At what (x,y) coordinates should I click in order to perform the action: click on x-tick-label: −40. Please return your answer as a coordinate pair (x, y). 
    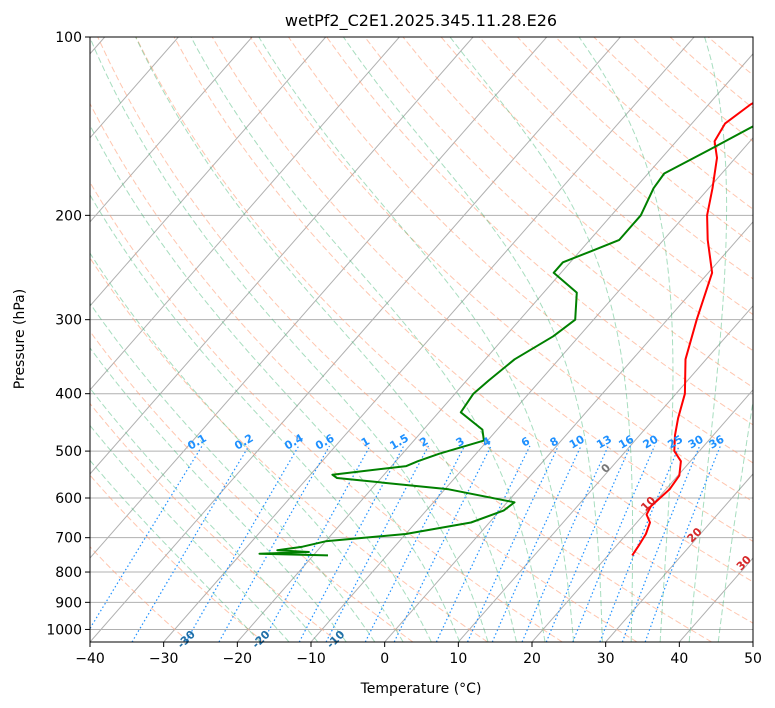
    Looking at the image, I should click on (90, 659).